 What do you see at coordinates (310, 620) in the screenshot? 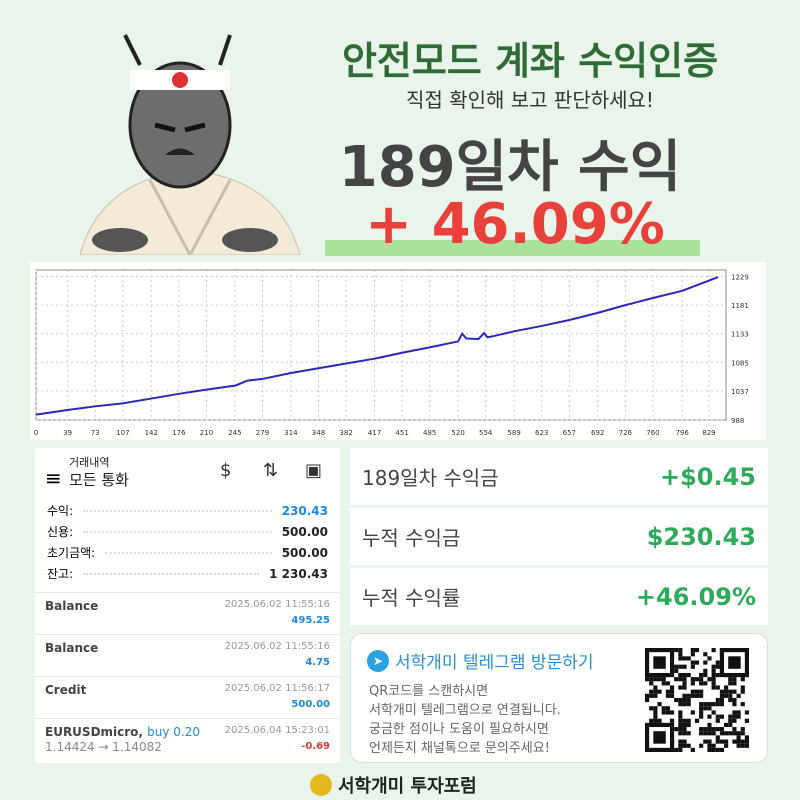
I see `transaction-amount: 495.25` at bounding box center [310, 620].